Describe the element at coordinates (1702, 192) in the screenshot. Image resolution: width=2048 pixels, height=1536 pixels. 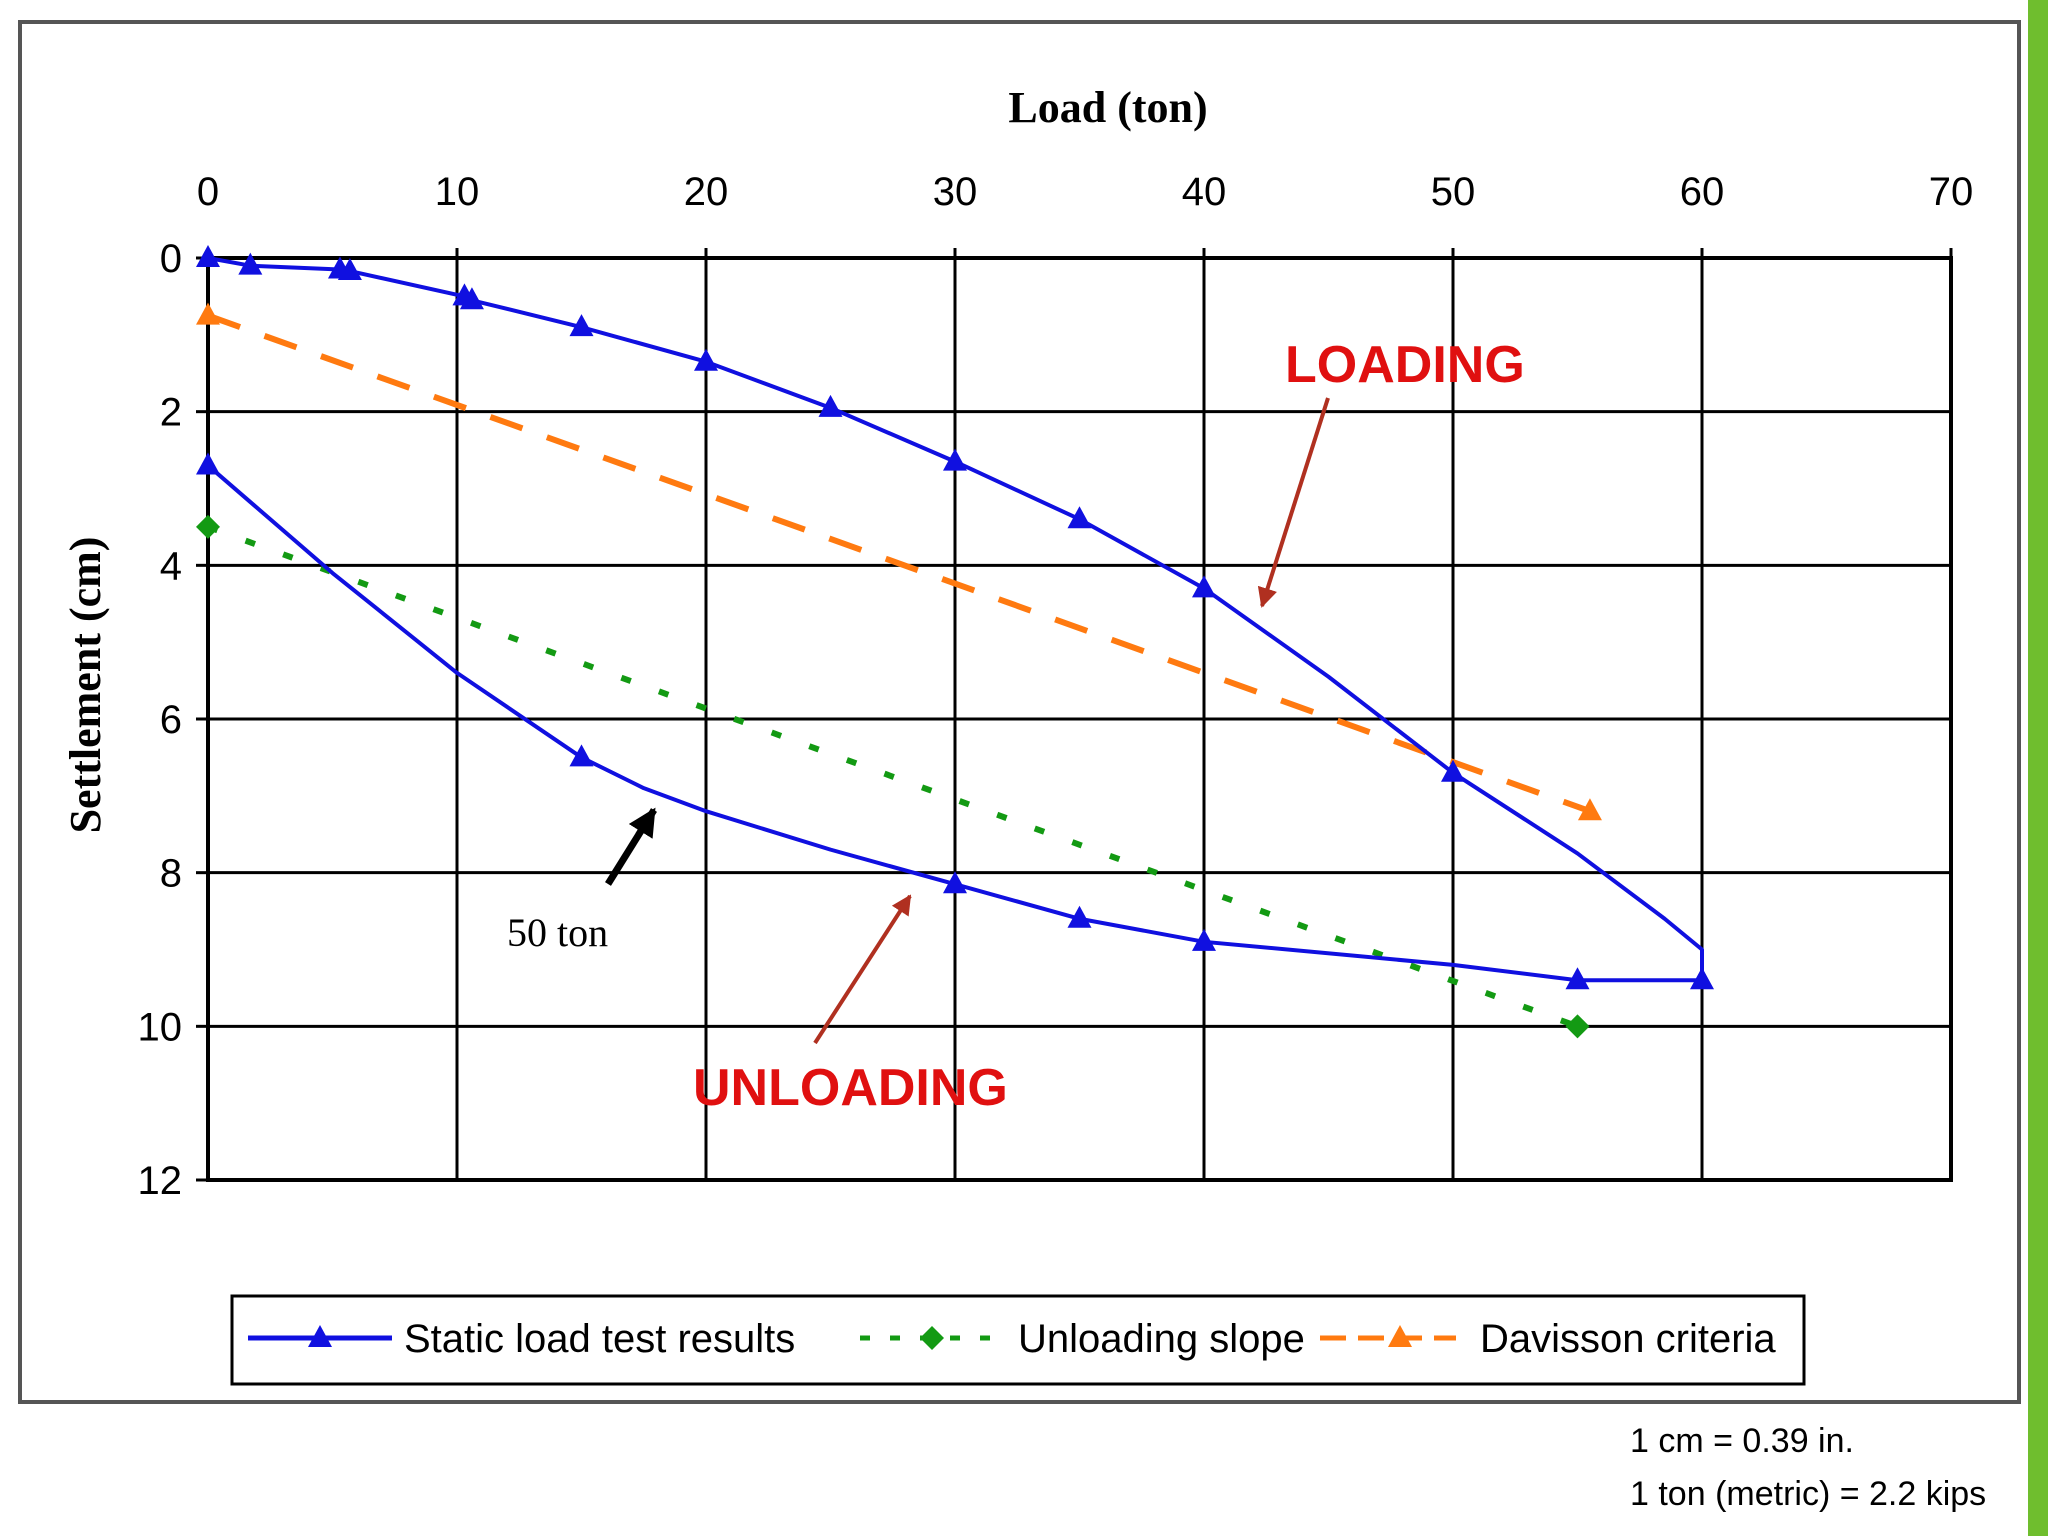
I see `x-tick-label: 60` at that location.